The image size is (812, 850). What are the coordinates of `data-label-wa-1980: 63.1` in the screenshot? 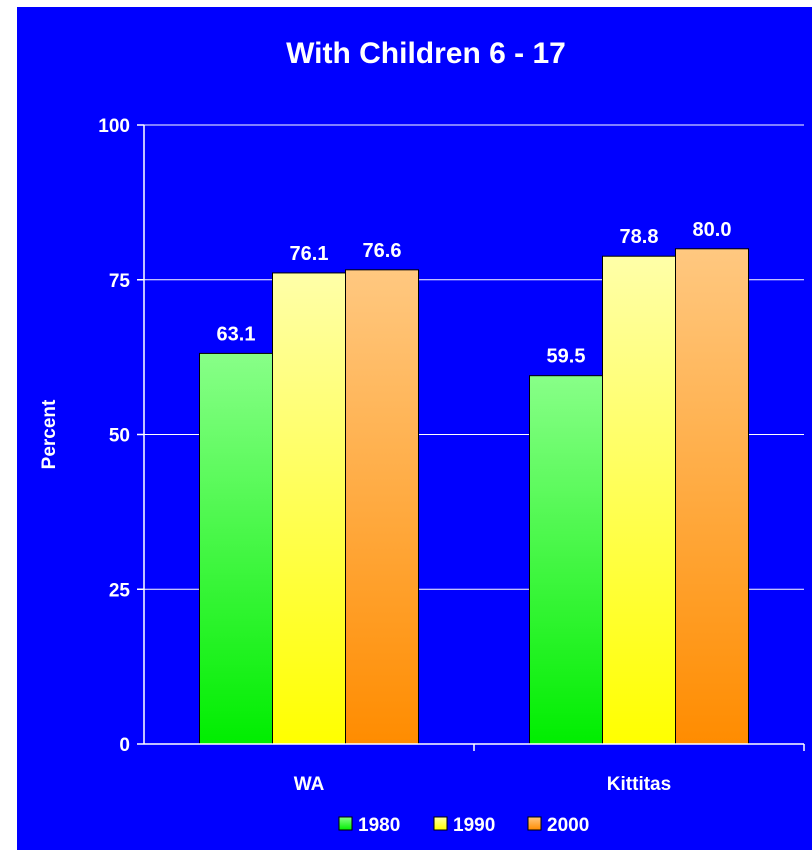 It's located at (236, 334).